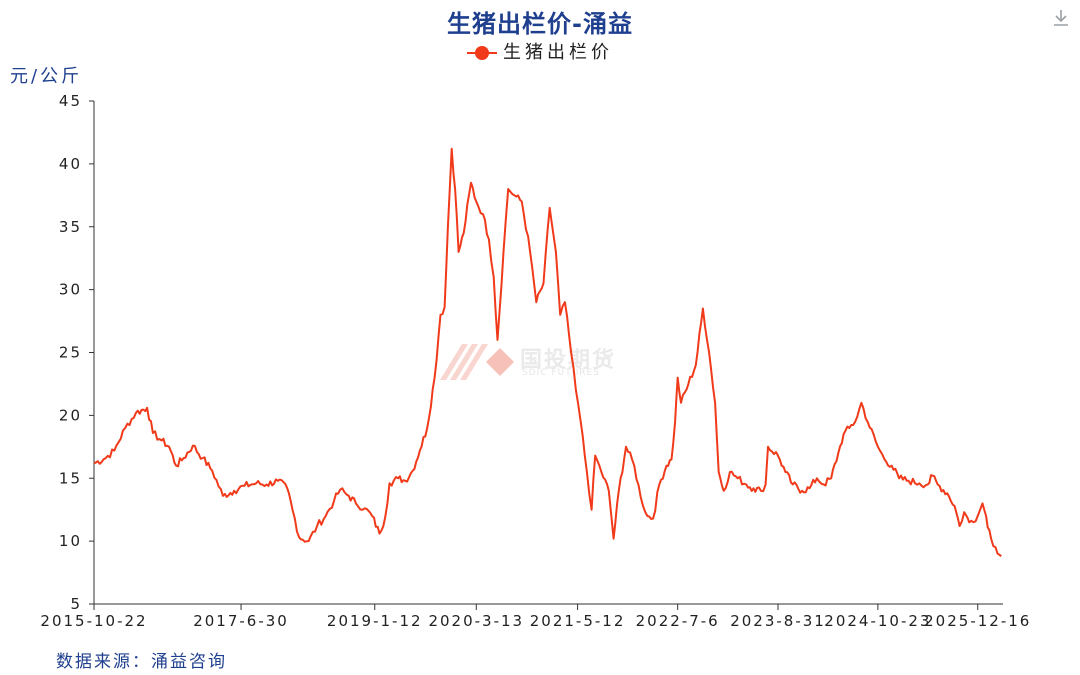 The image size is (1080, 675). I want to click on x-tick-label: 2019-1-12, so click(375, 621).